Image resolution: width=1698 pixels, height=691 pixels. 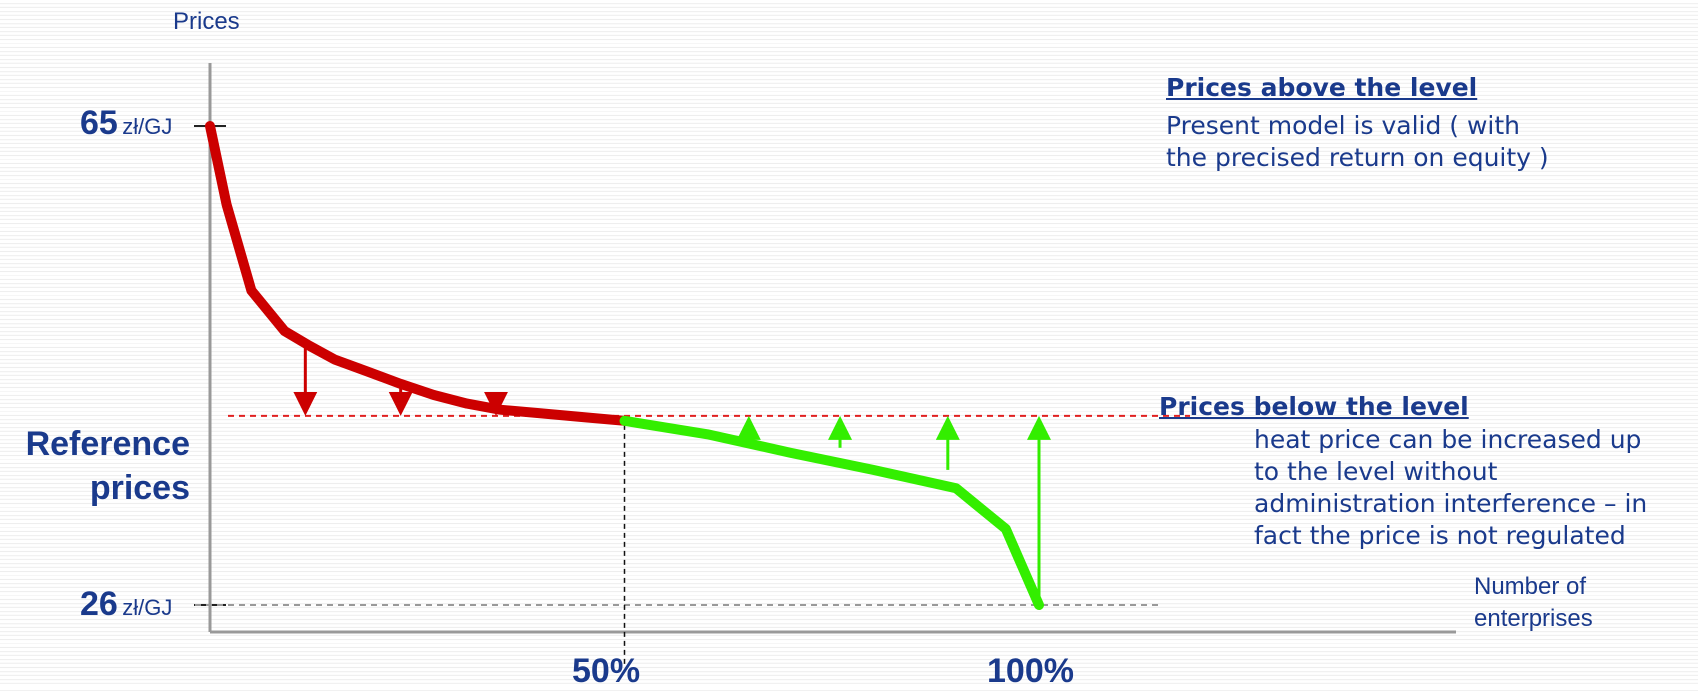 What do you see at coordinates (147, 126) in the screenshot?
I see `y-tick-65-unit: zł/GJ` at bounding box center [147, 126].